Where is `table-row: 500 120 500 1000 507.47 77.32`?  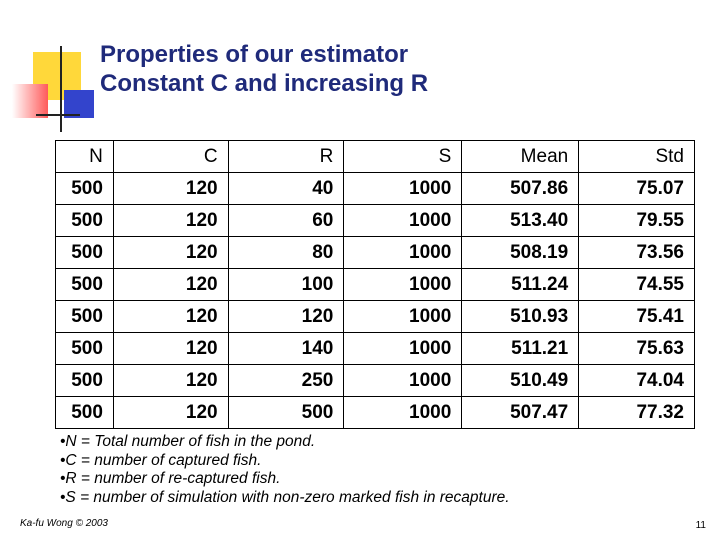 table-row: 500 120 500 1000 507.47 77.32 is located at coordinates (375, 412).